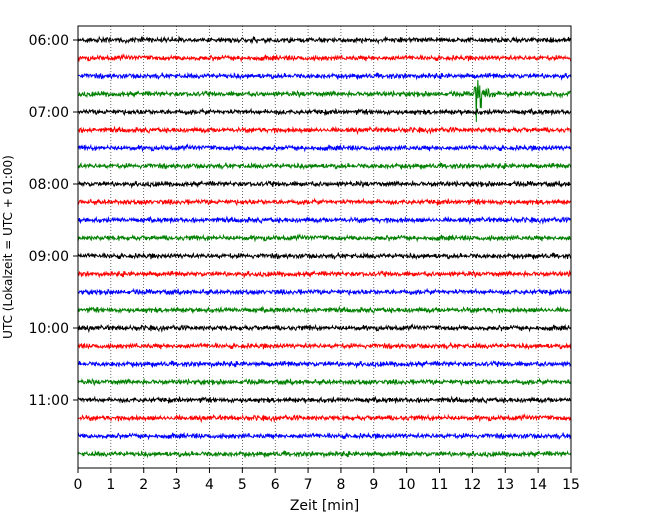 This screenshot has height=520, width=650. Describe the element at coordinates (176, 485) in the screenshot. I see `x-tick-label: 3` at that location.